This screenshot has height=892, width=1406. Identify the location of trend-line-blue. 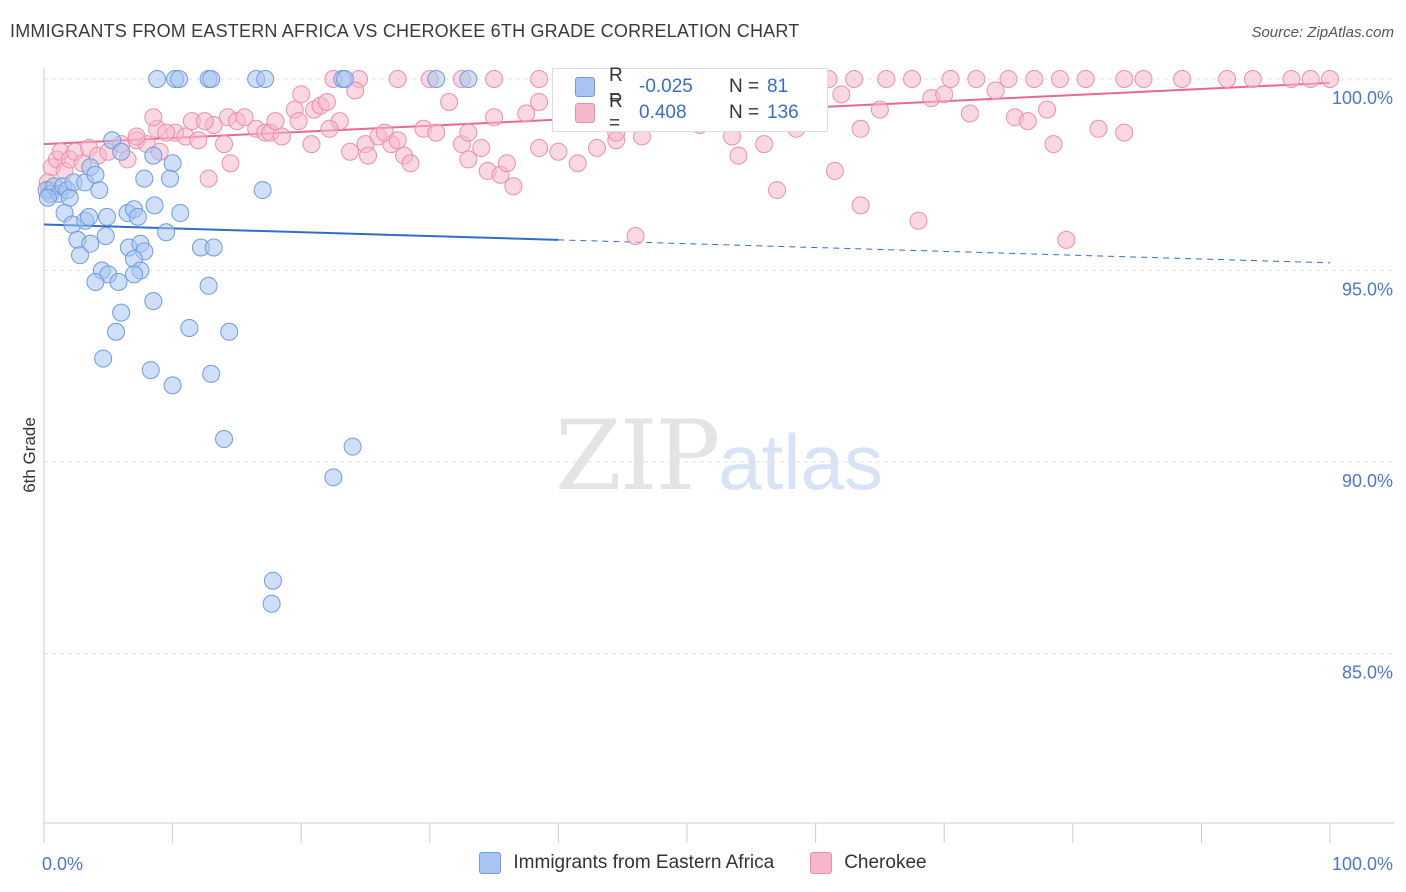
(301, 232).